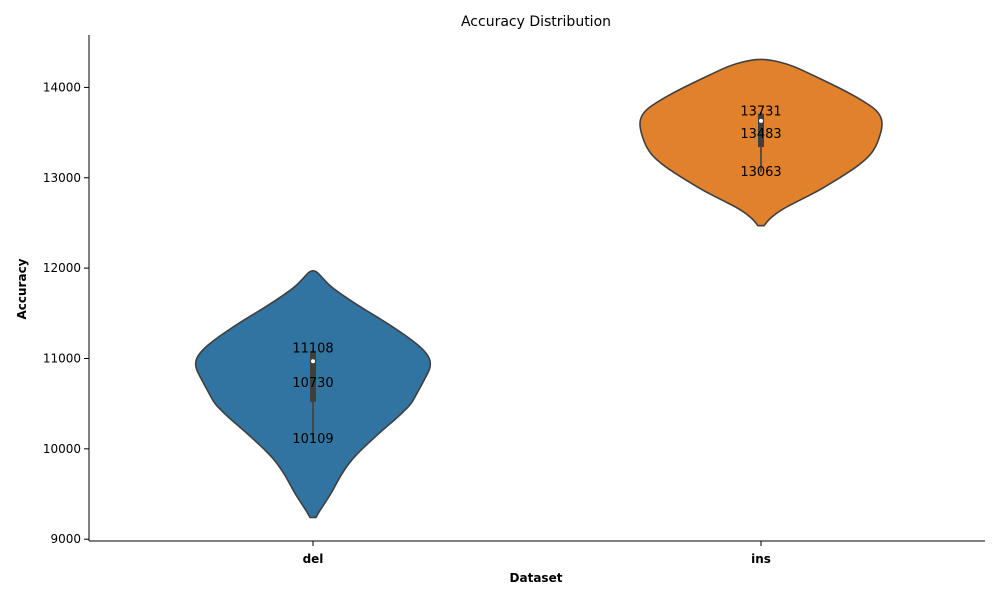 The width and height of the screenshot is (1000, 600). Describe the element at coordinates (62, 449) in the screenshot. I see `y-tick-label-10000: 10000` at that location.